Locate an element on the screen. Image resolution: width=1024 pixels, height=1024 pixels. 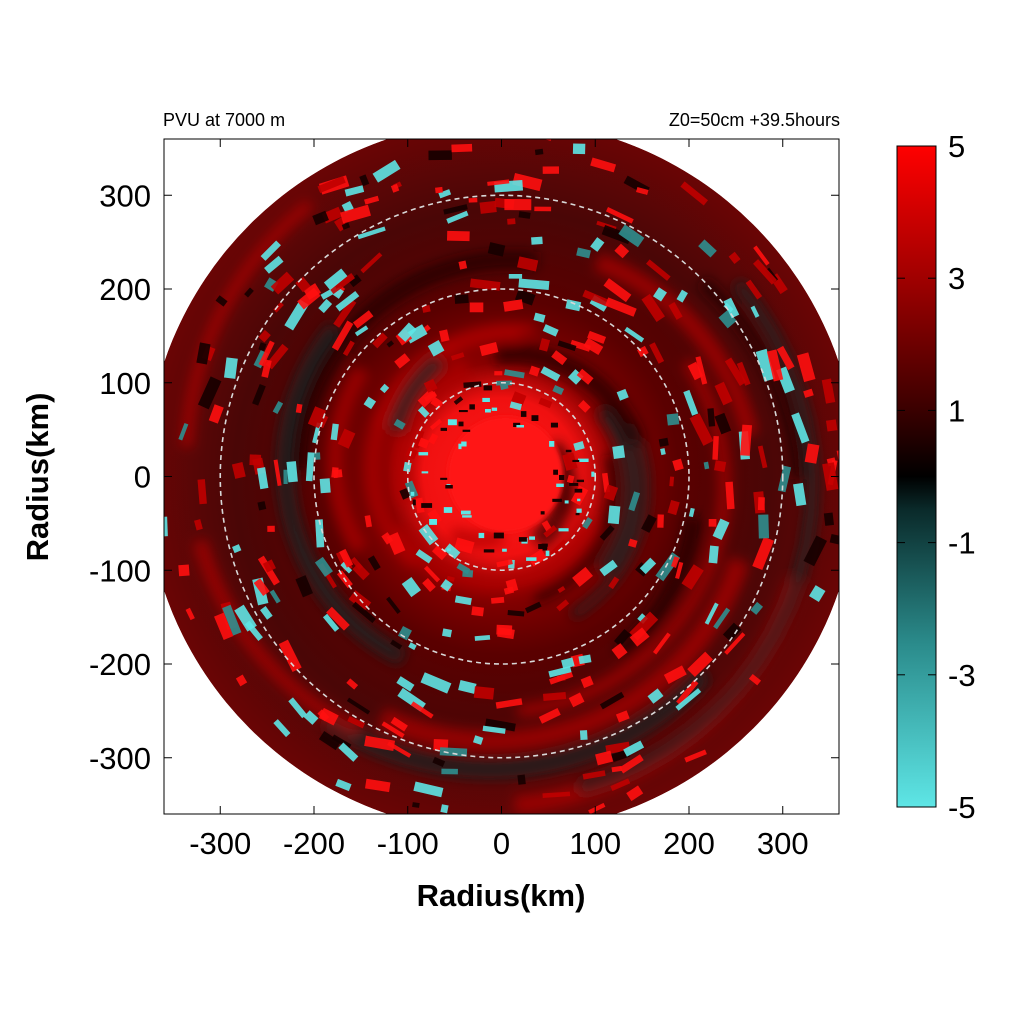
y-tick-label: 0 is located at coordinates (142, 477).